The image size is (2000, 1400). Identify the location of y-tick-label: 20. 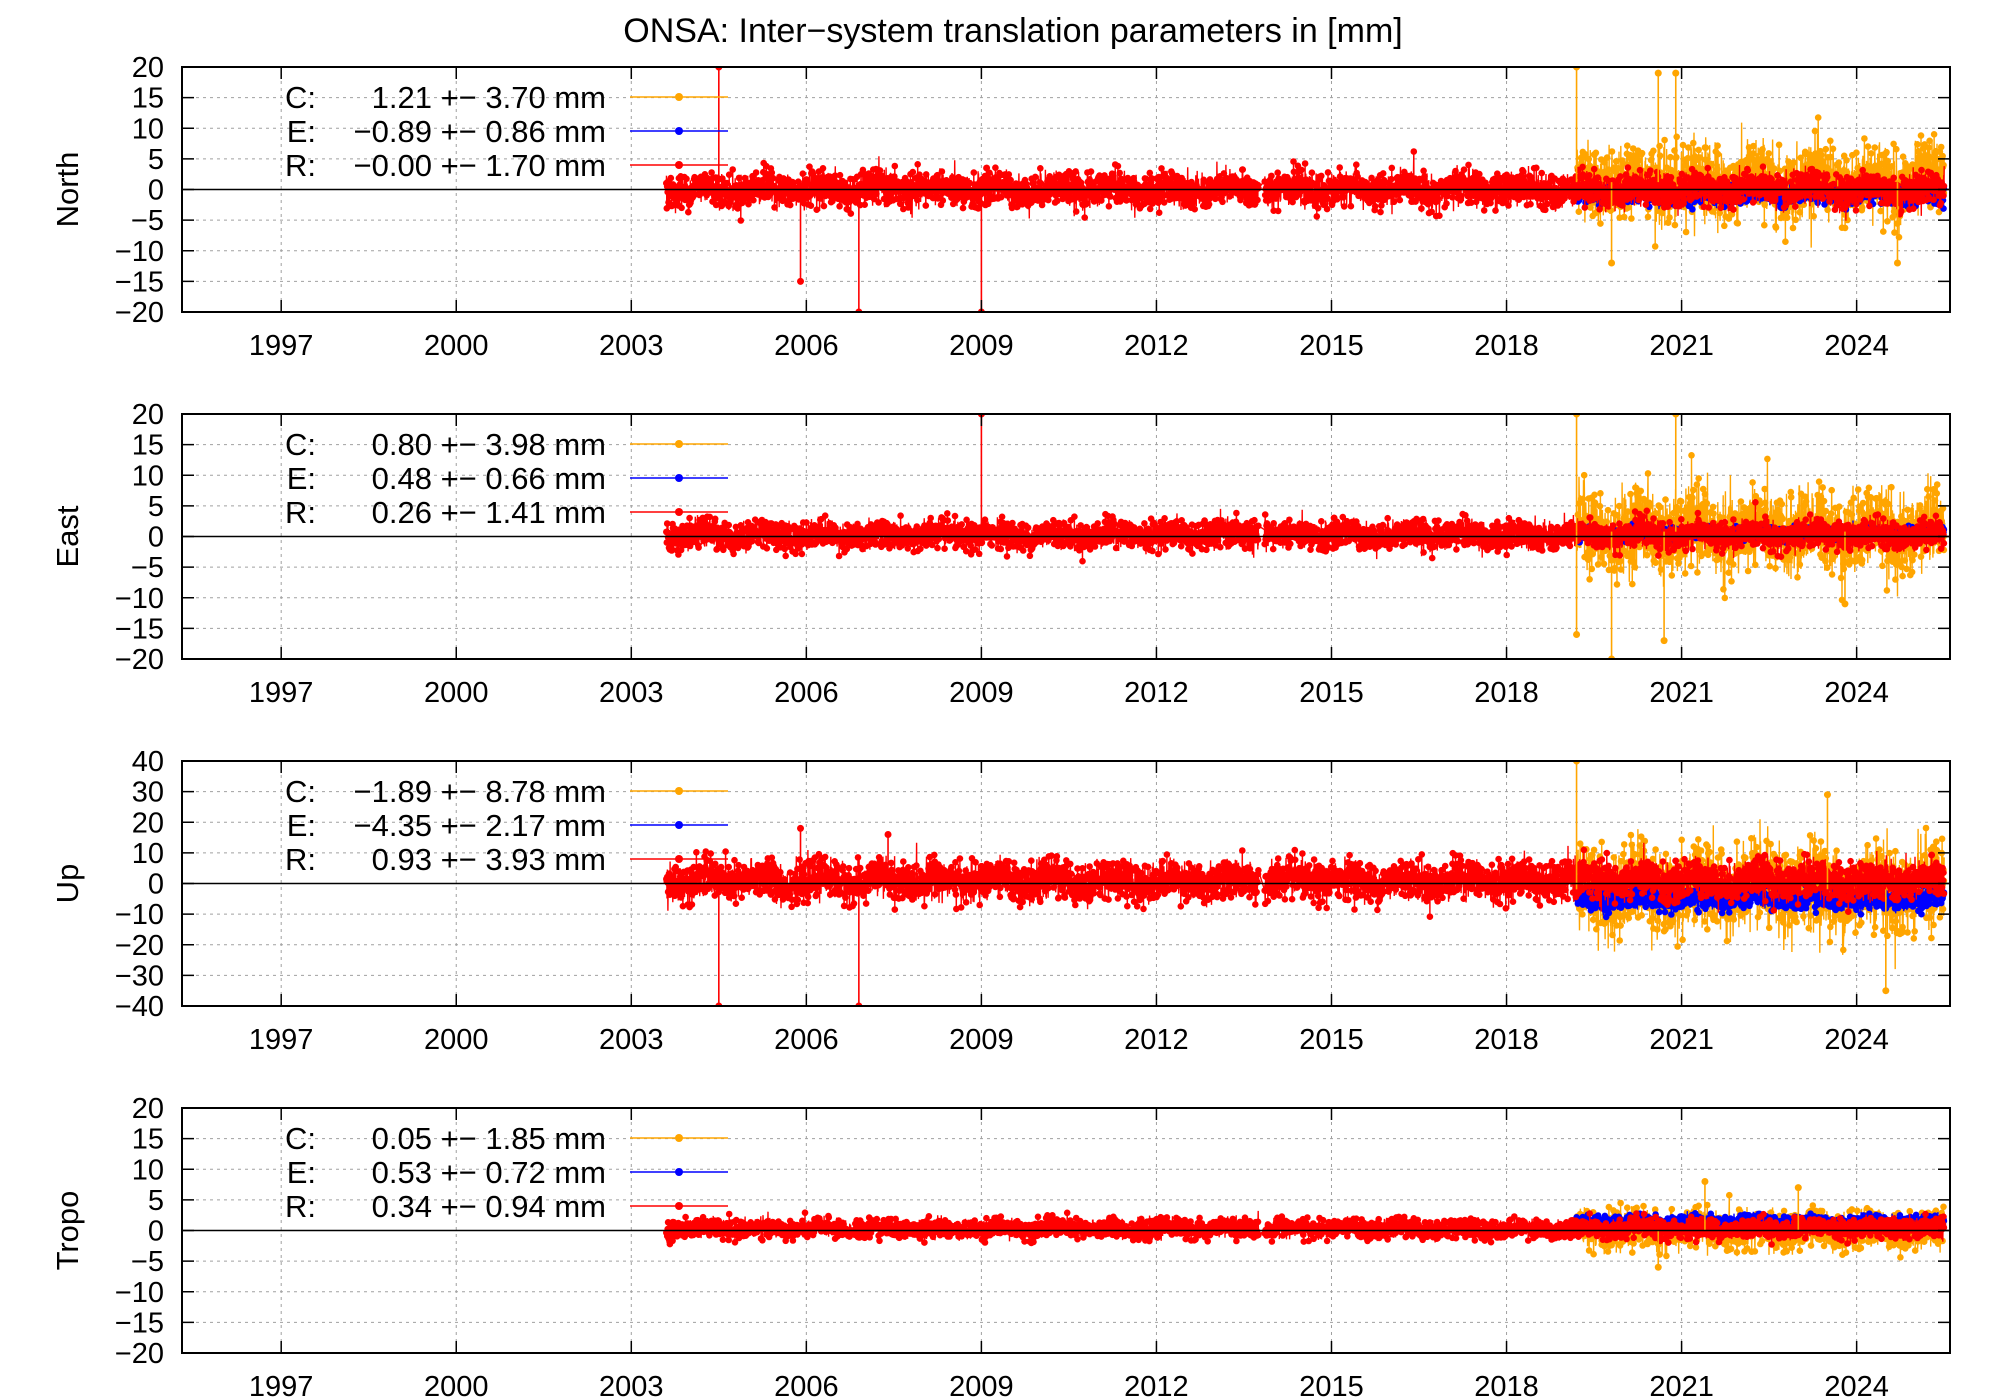
(148, 68).